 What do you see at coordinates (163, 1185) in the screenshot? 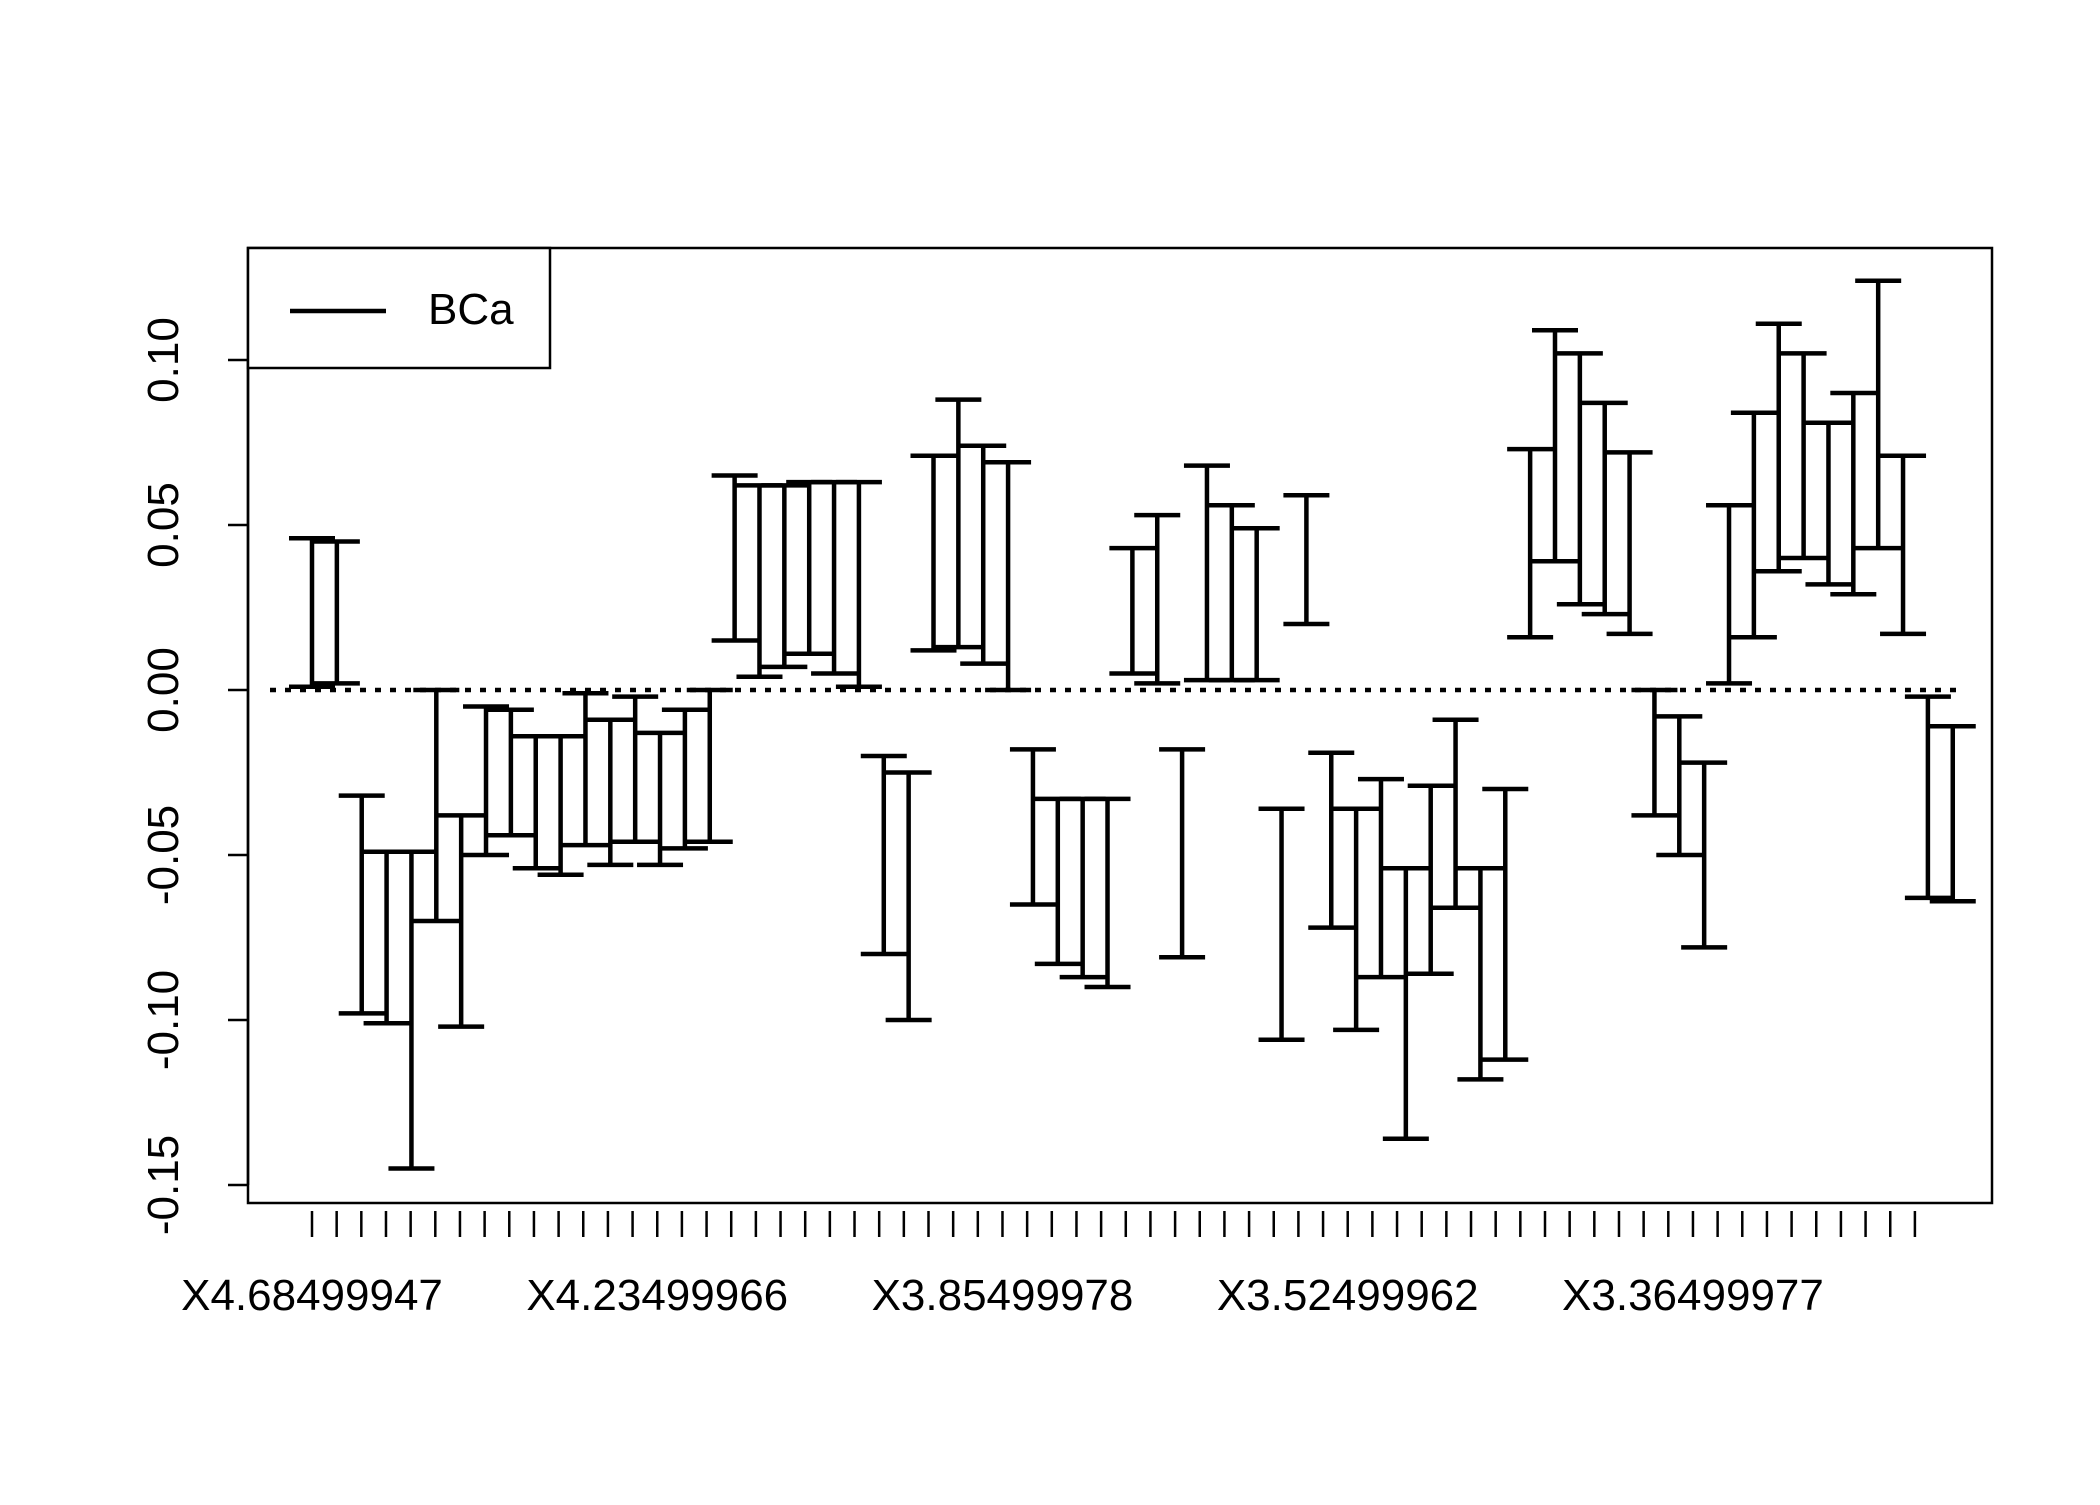
I see `y-tick-label: -0.15` at bounding box center [163, 1185].